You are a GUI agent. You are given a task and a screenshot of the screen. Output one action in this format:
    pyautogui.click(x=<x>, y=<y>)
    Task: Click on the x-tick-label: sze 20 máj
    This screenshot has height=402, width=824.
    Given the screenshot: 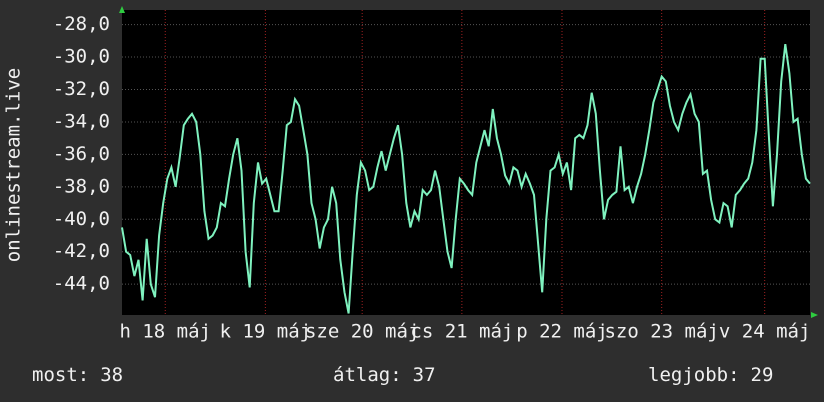 What is the action you would take?
    pyautogui.click(x=362, y=332)
    